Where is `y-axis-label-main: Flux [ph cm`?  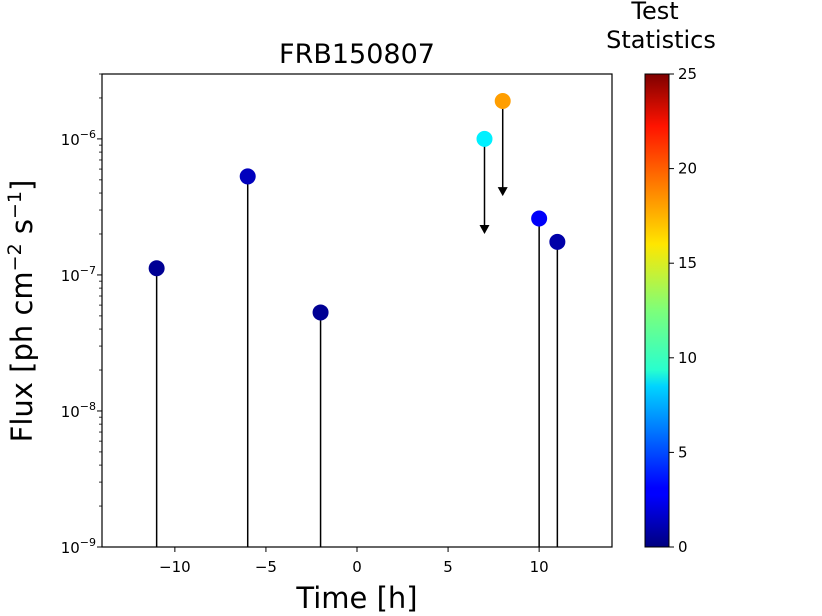
y-axis-label-main: Flux [ph cm is located at coordinates (22, 356).